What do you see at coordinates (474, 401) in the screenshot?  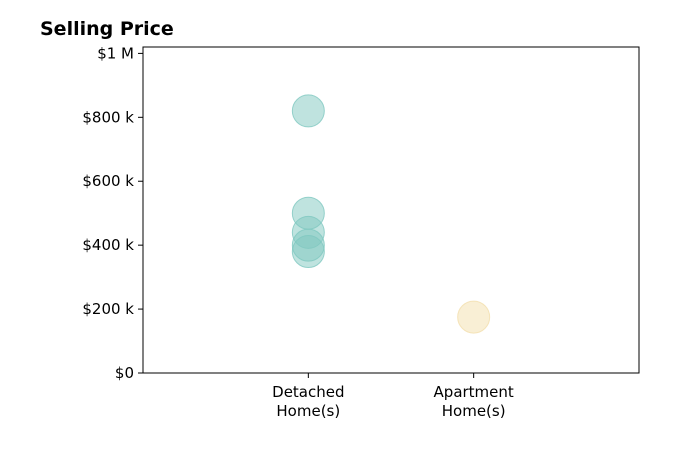 I see `x-tick-label: Apartment Home(s)` at bounding box center [474, 401].